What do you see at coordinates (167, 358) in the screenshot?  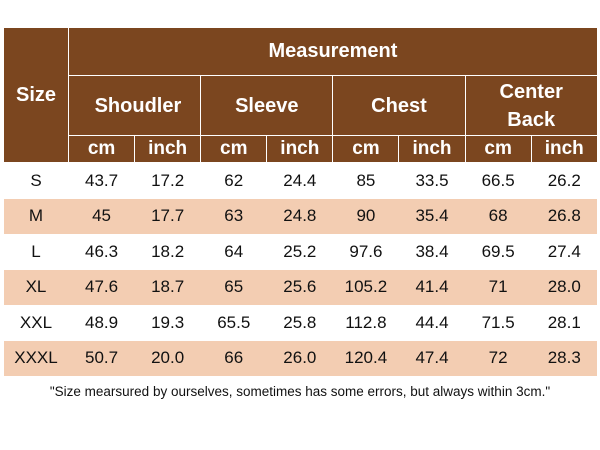 I see `value-cell: 20.0` at bounding box center [167, 358].